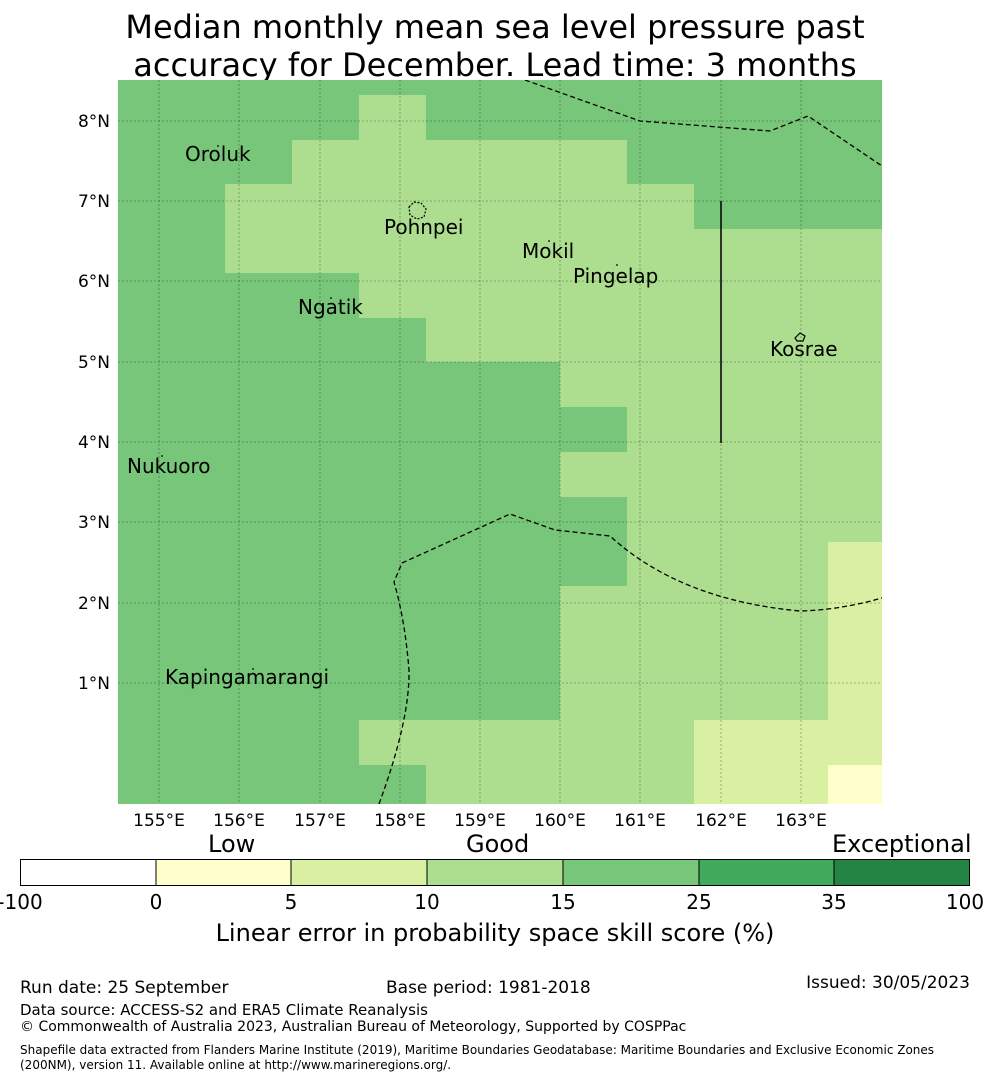 The image size is (990, 1080). Describe the element at coordinates (94, 122) in the screenshot. I see `y-tick-label: 8°N` at that location.